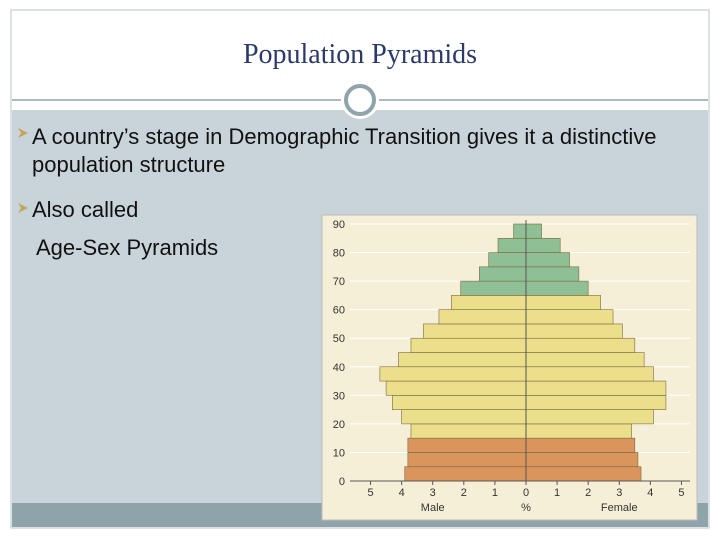  What do you see at coordinates (360, 54) in the screenshot?
I see `slide-title: Population Pyramids` at bounding box center [360, 54].